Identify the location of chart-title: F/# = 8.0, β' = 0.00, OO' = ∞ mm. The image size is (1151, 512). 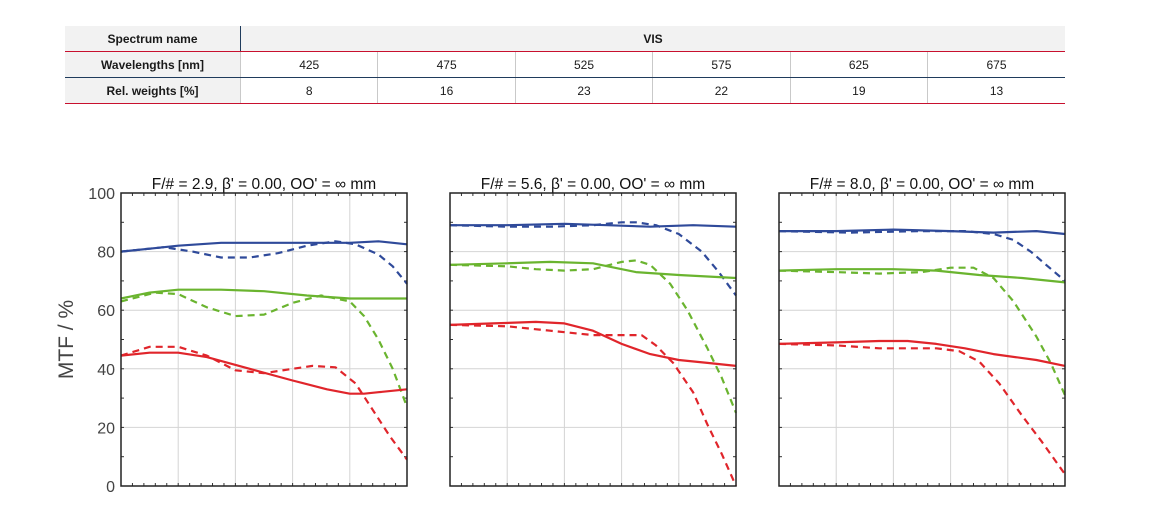
(922, 184).